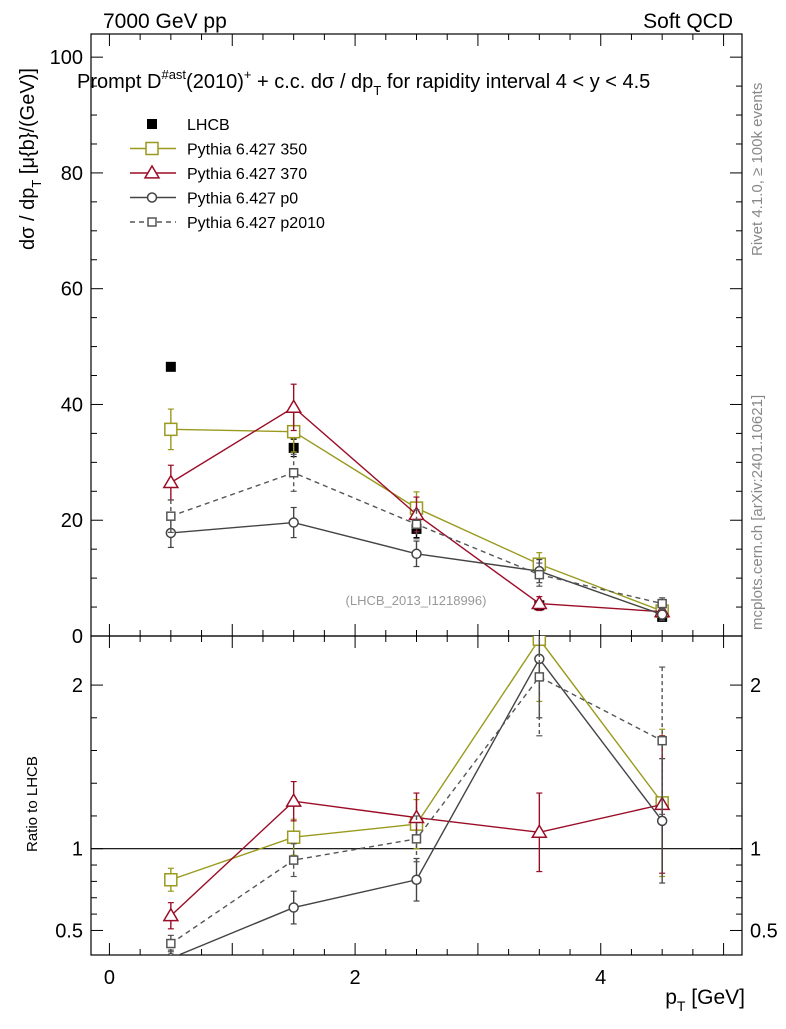  Describe the element at coordinates (681, 1006) in the screenshot. I see `x-label-sub: T` at that location.